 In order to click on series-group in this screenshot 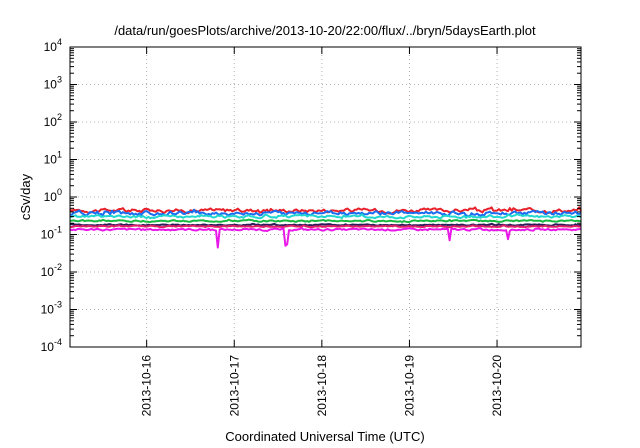, I will do `click(325, 227)`.